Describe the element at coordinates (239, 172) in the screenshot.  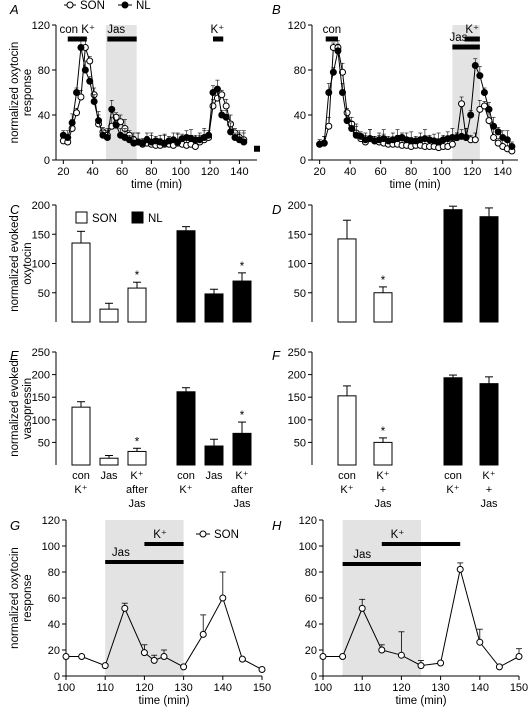
I see `x-tick-label: 140` at that location.